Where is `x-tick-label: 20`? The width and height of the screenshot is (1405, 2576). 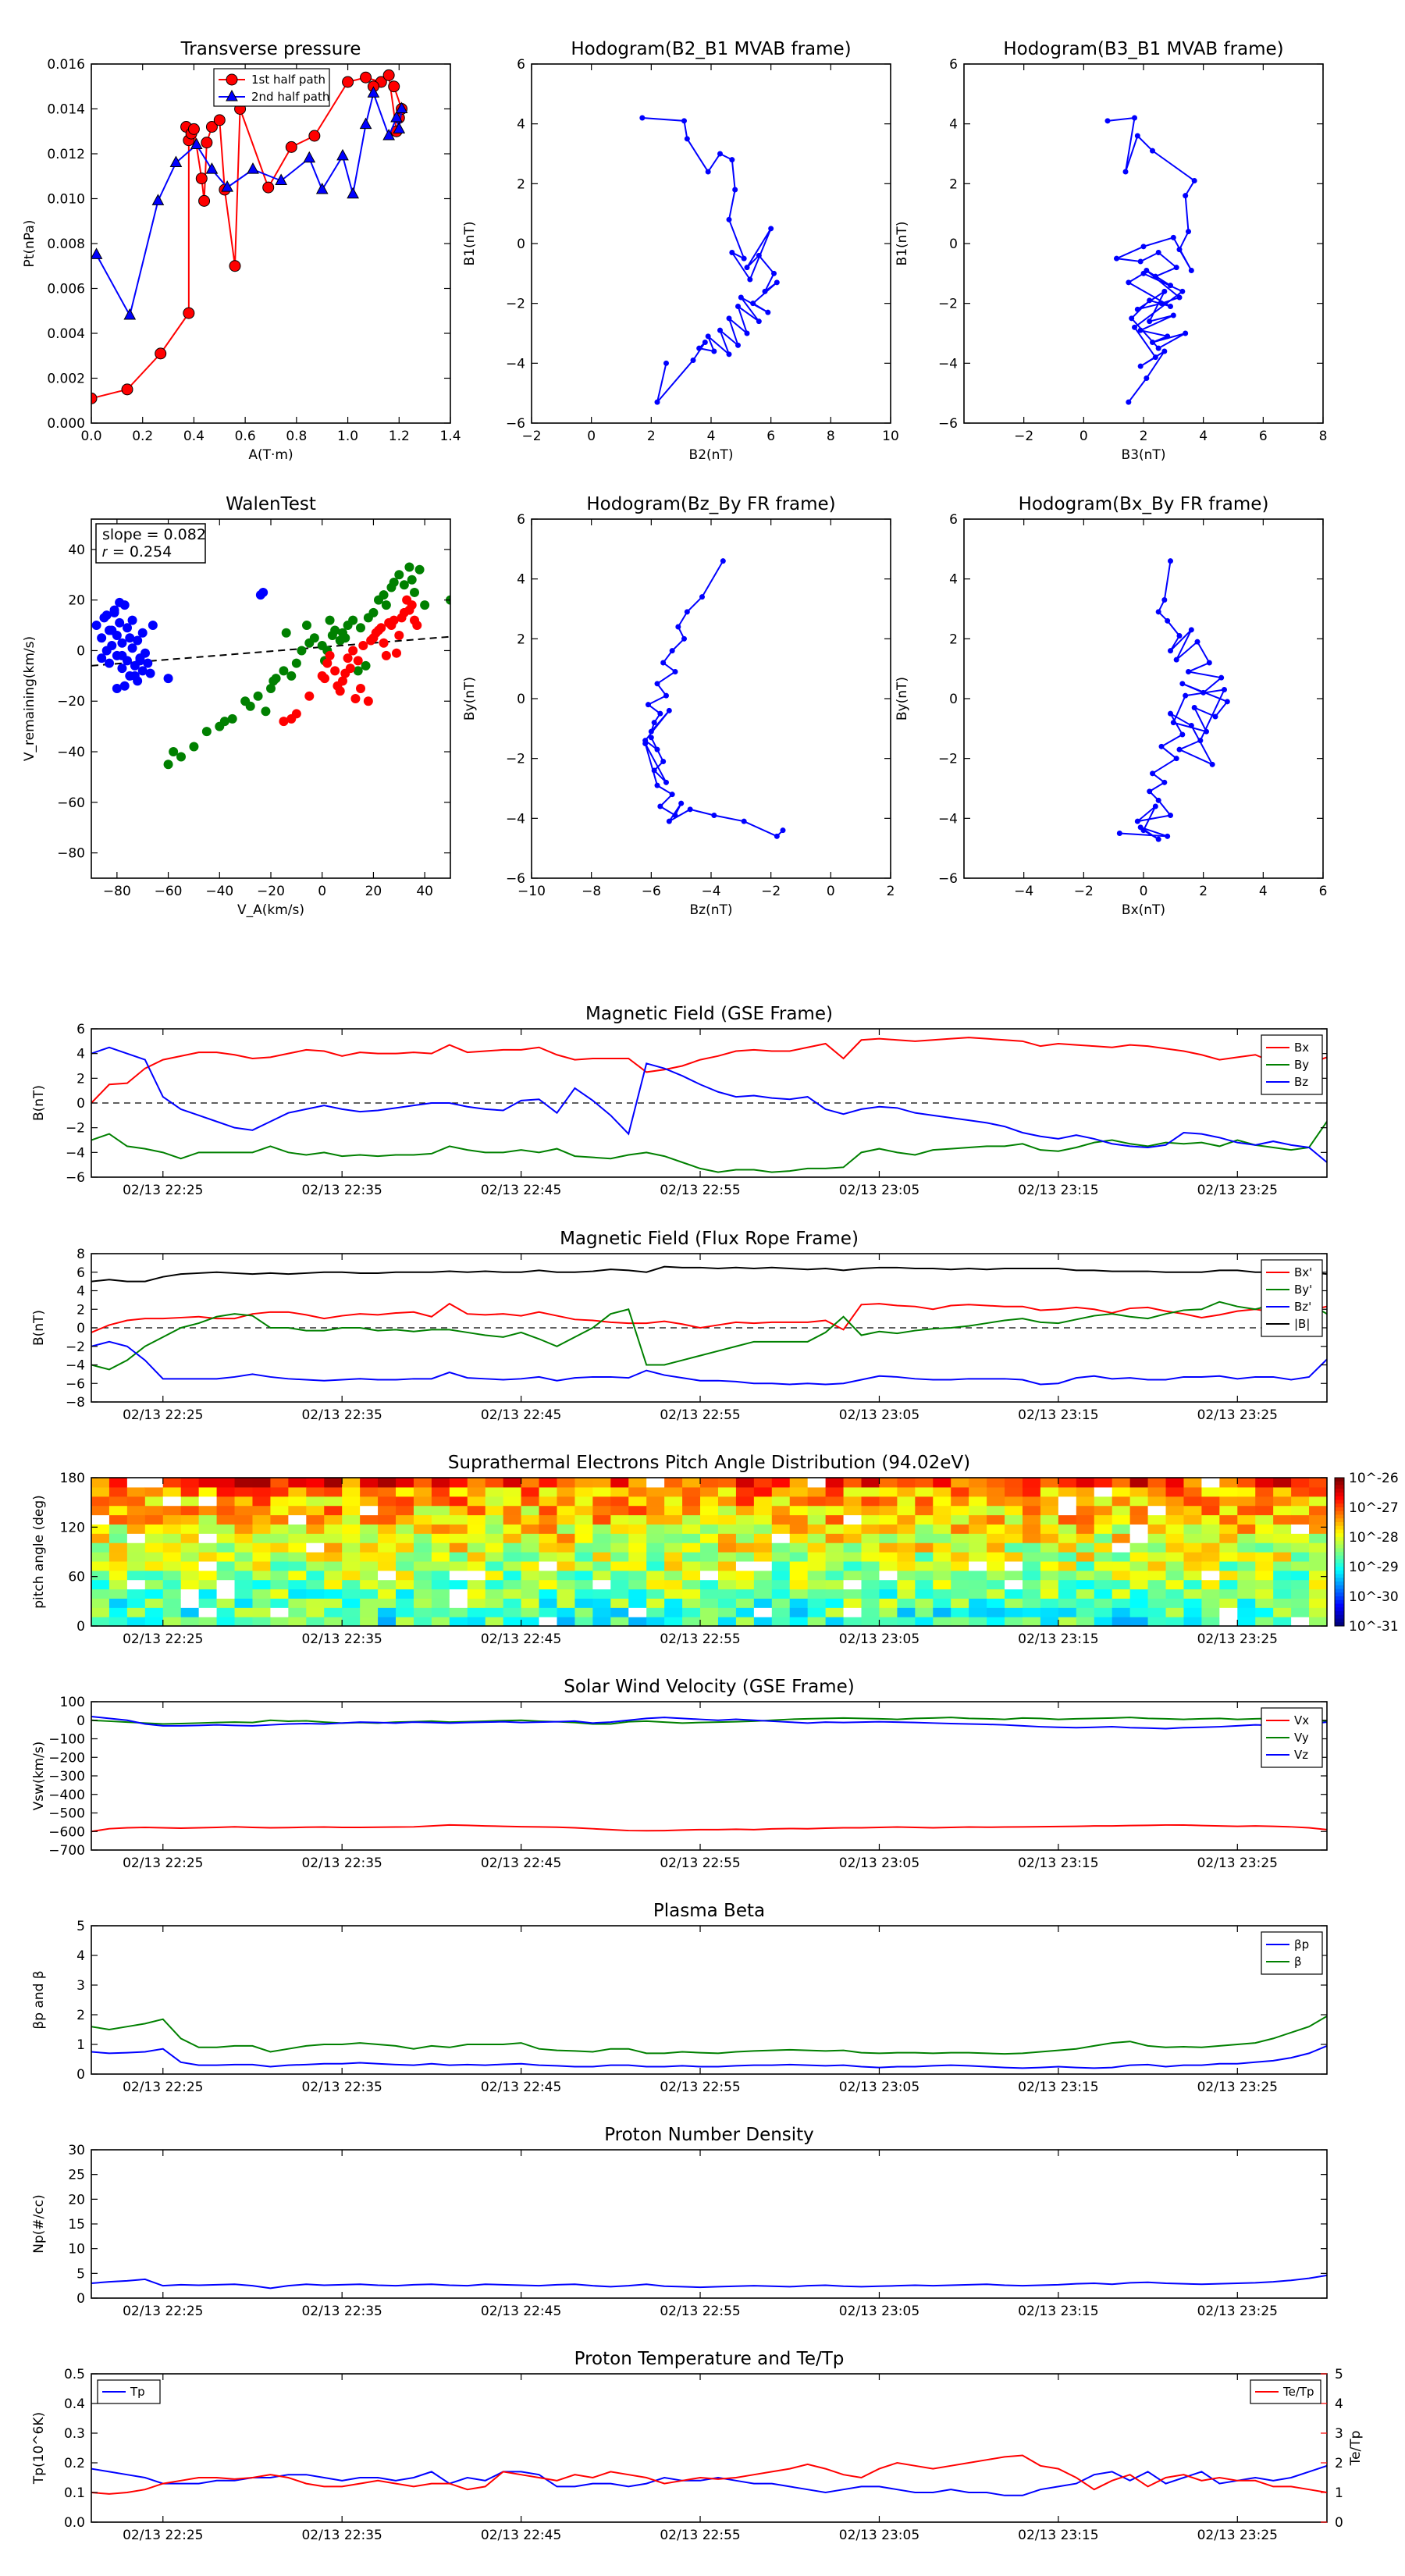 x-tick-label: 20 is located at coordinates (374, 891).